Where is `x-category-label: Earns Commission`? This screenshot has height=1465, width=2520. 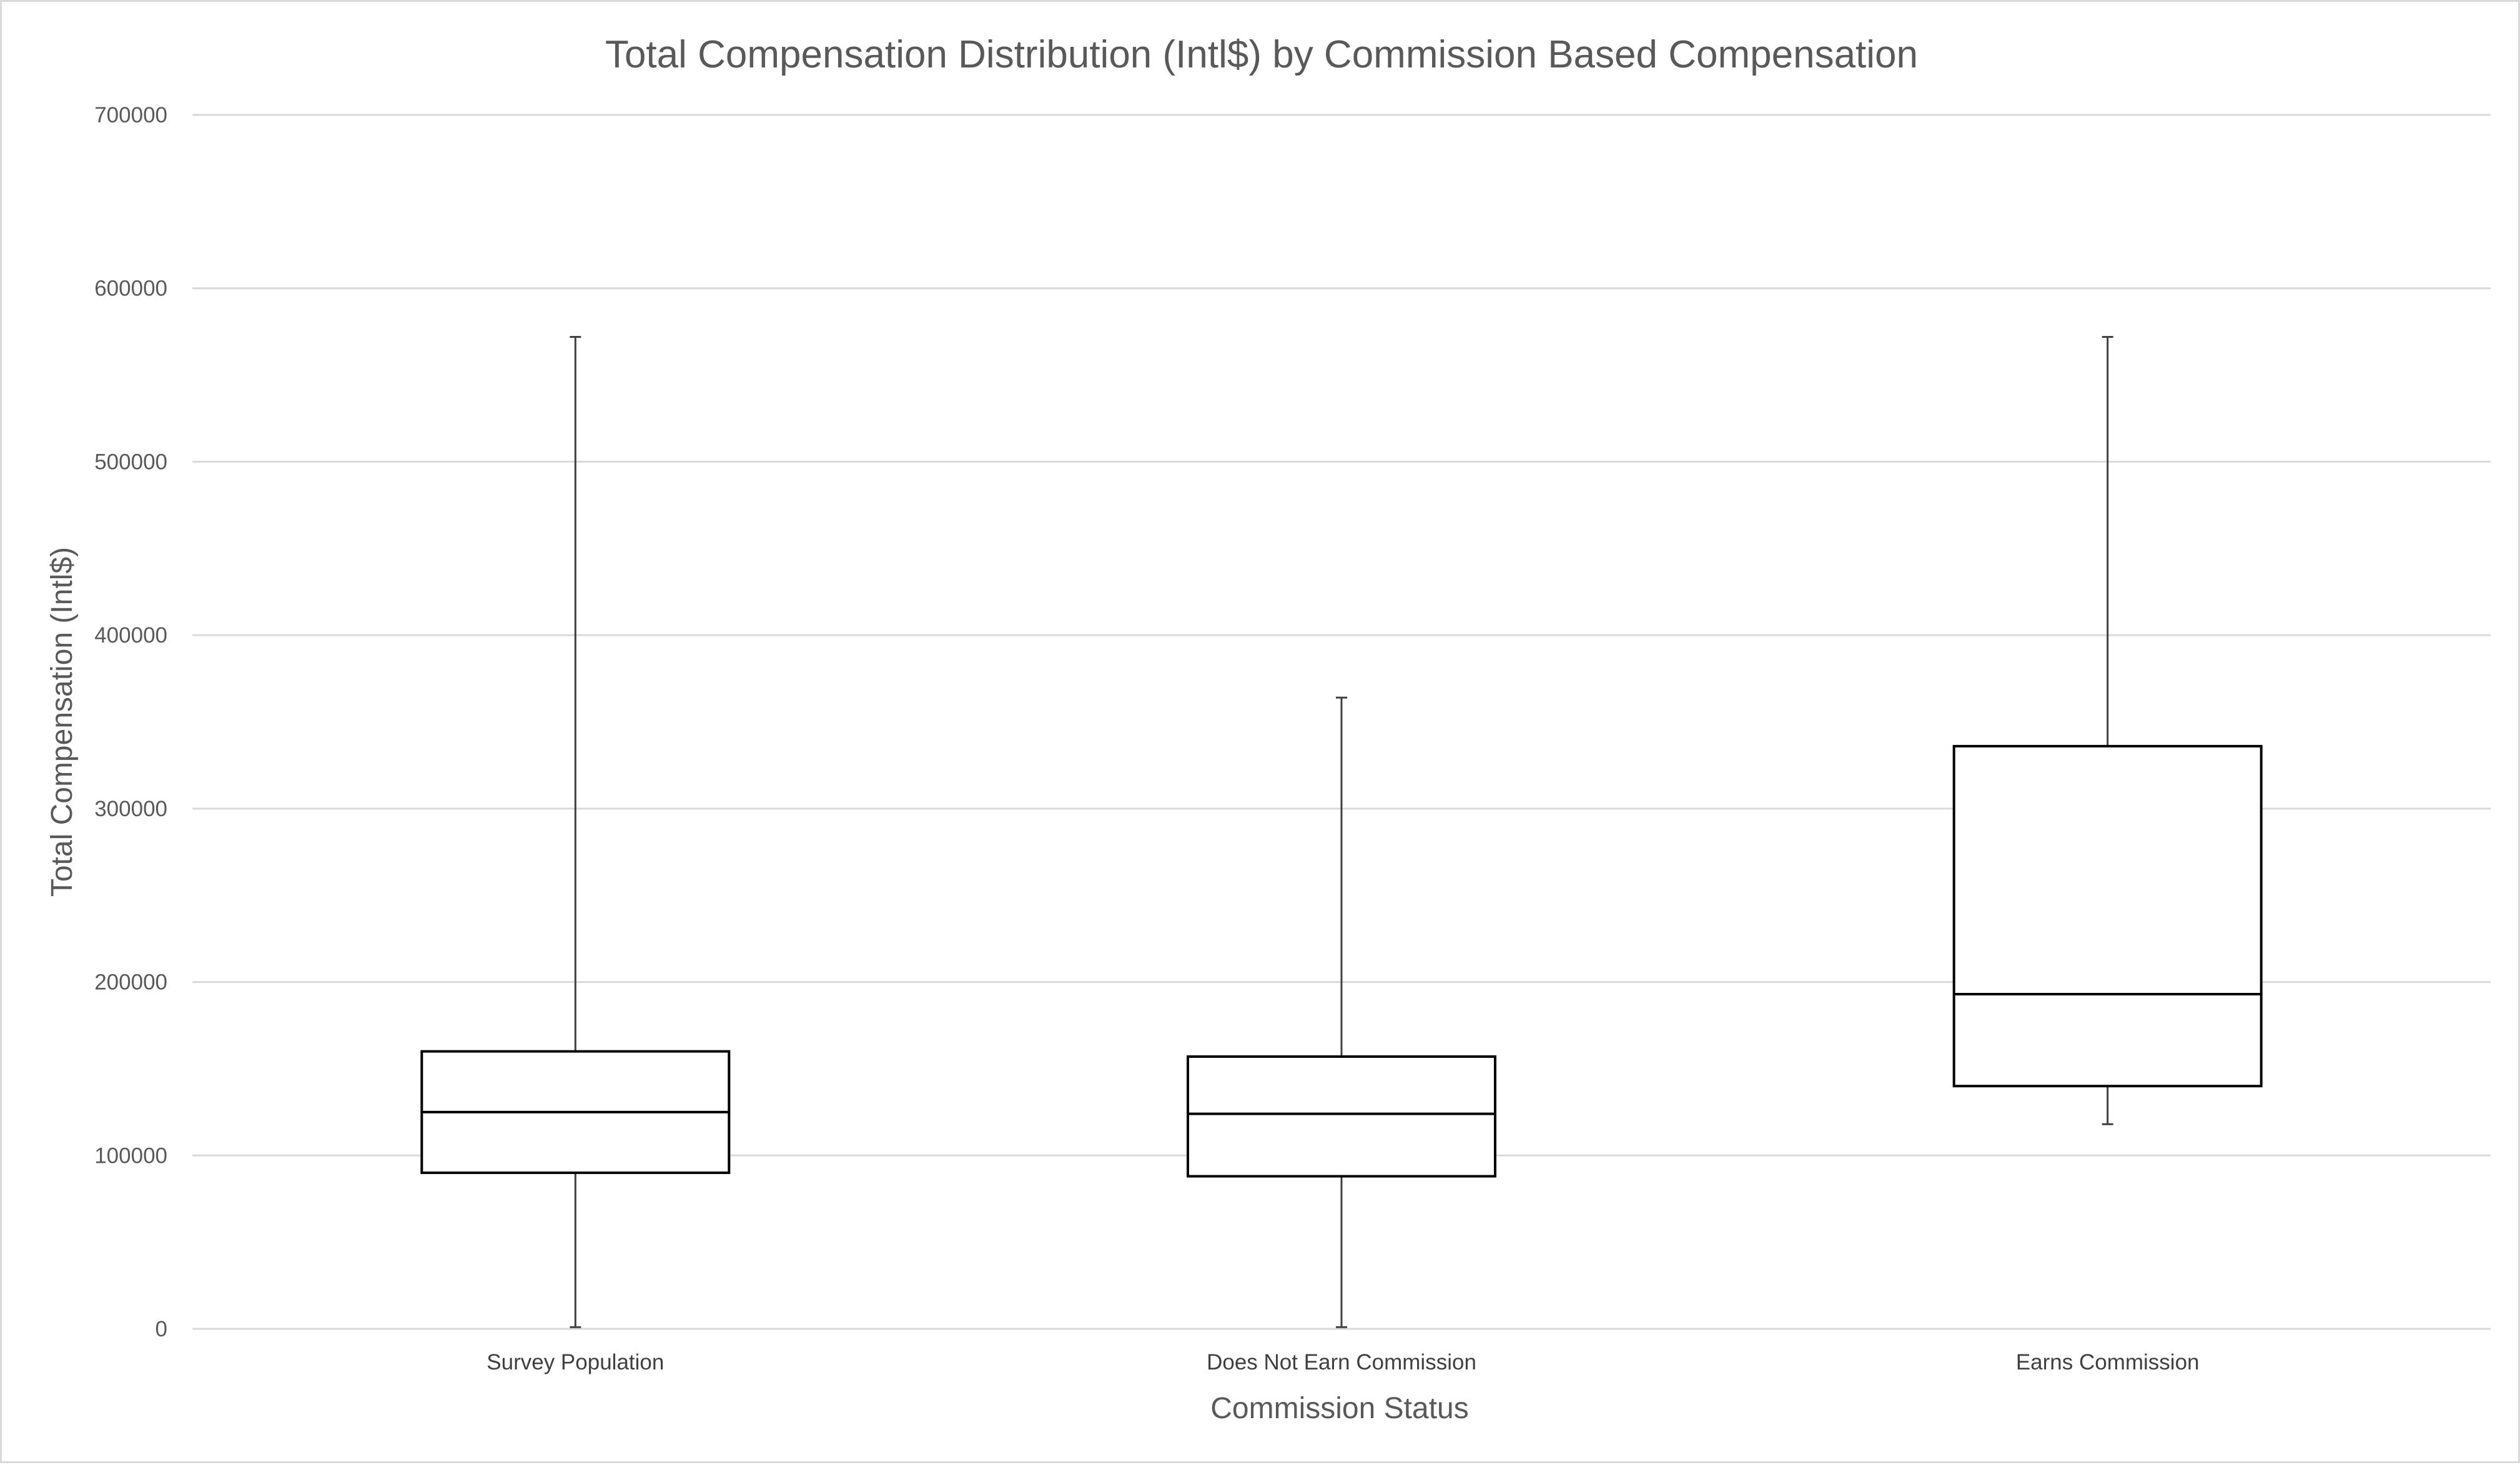 x-category-label: Earns Commission is located at coordinates (2108, 1362).